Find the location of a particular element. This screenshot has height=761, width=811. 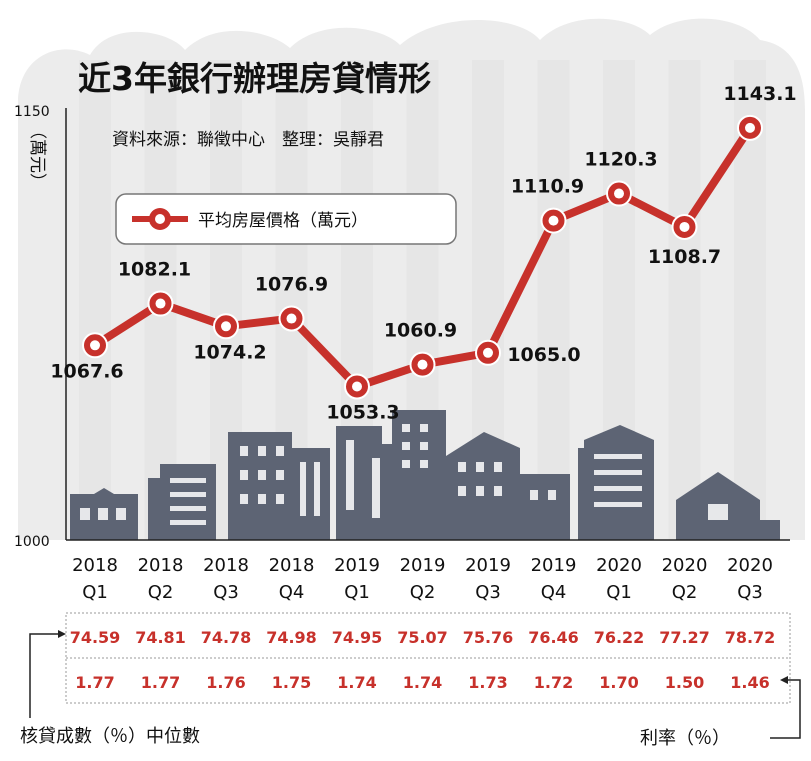

ltv-cell: 75.07 is located at coordinates (422, 637).